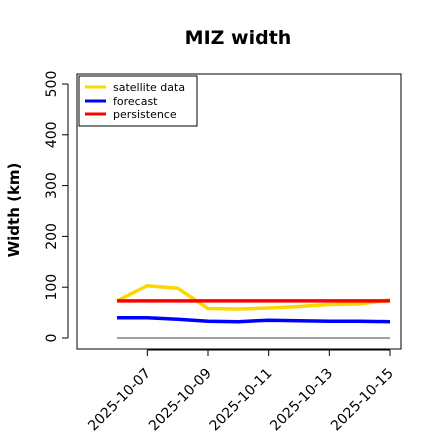 The width and height of the screenshot is (440, 440). Describe the element at coordinates (52, 287) in the screenshot. I see `y-tick-label: 100` at that location.